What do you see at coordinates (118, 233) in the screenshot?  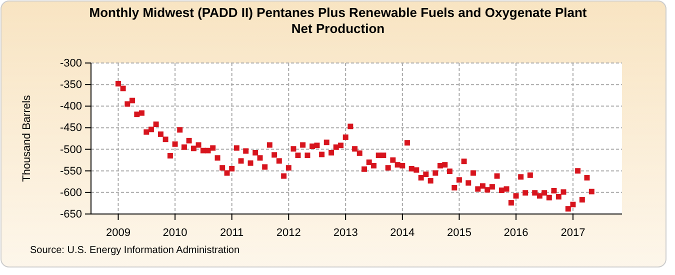 I see `x-tick-label: 2009` at bounding box center [118, 233].